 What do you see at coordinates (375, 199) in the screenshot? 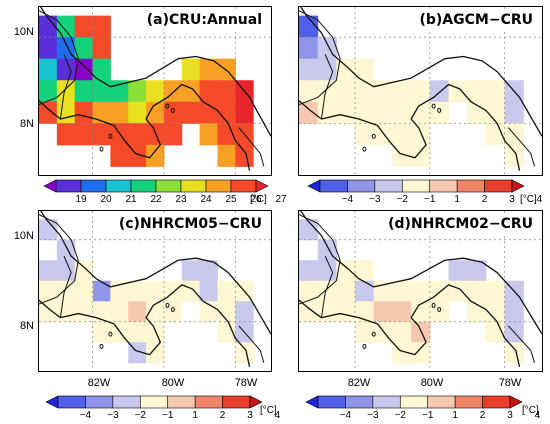
I see `colorbar-diff-b-tick-label: −3` at bounding box center [375, 199].